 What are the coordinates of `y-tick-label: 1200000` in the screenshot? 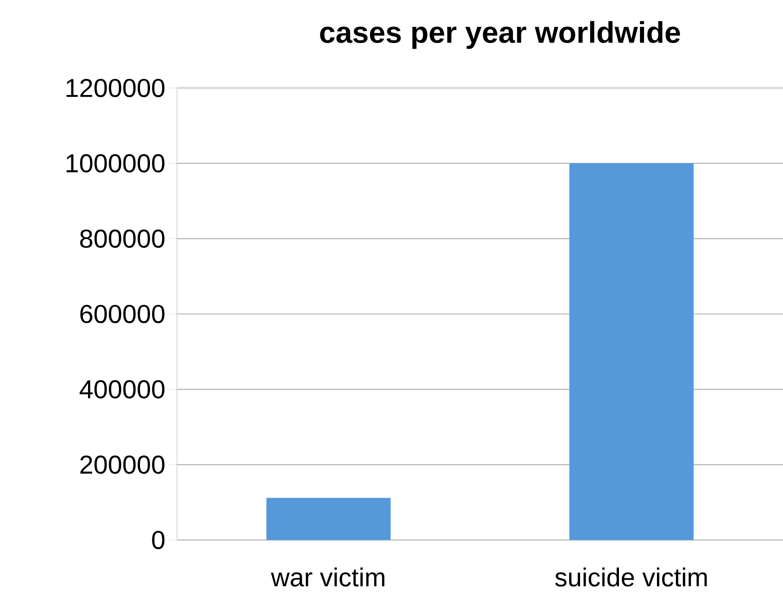 It's located at (115, 88).